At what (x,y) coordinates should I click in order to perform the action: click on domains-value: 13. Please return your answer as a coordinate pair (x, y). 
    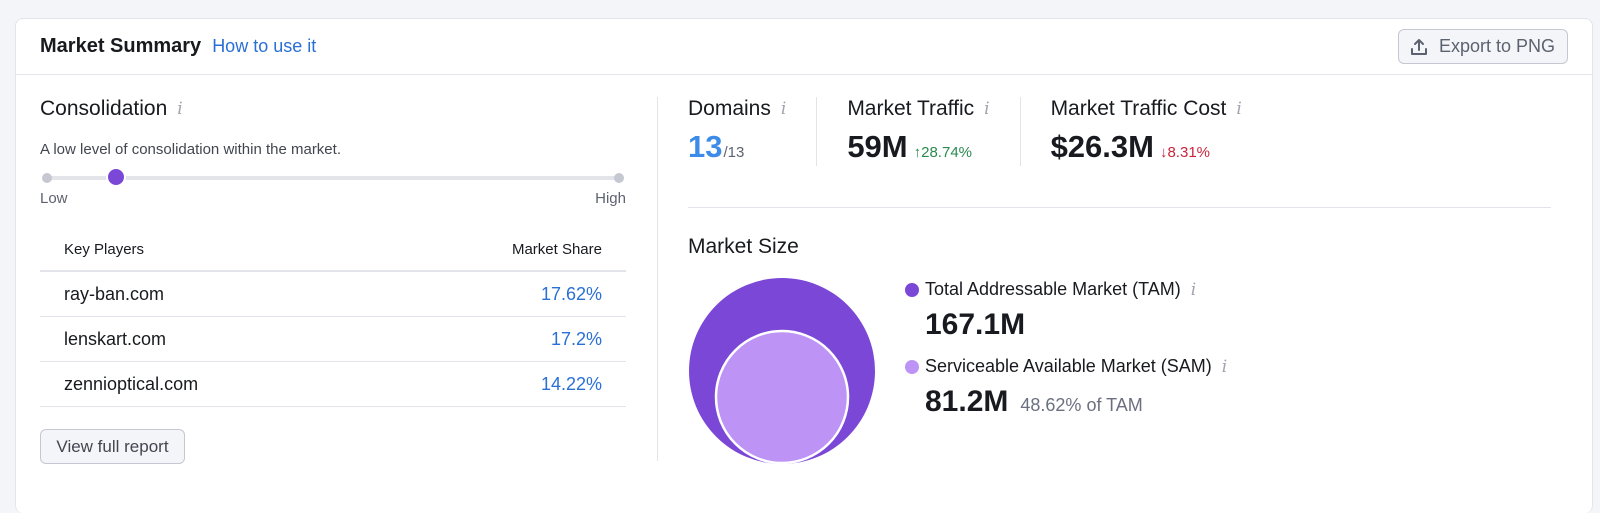
    Looking at the image, I should click on (705, 146).